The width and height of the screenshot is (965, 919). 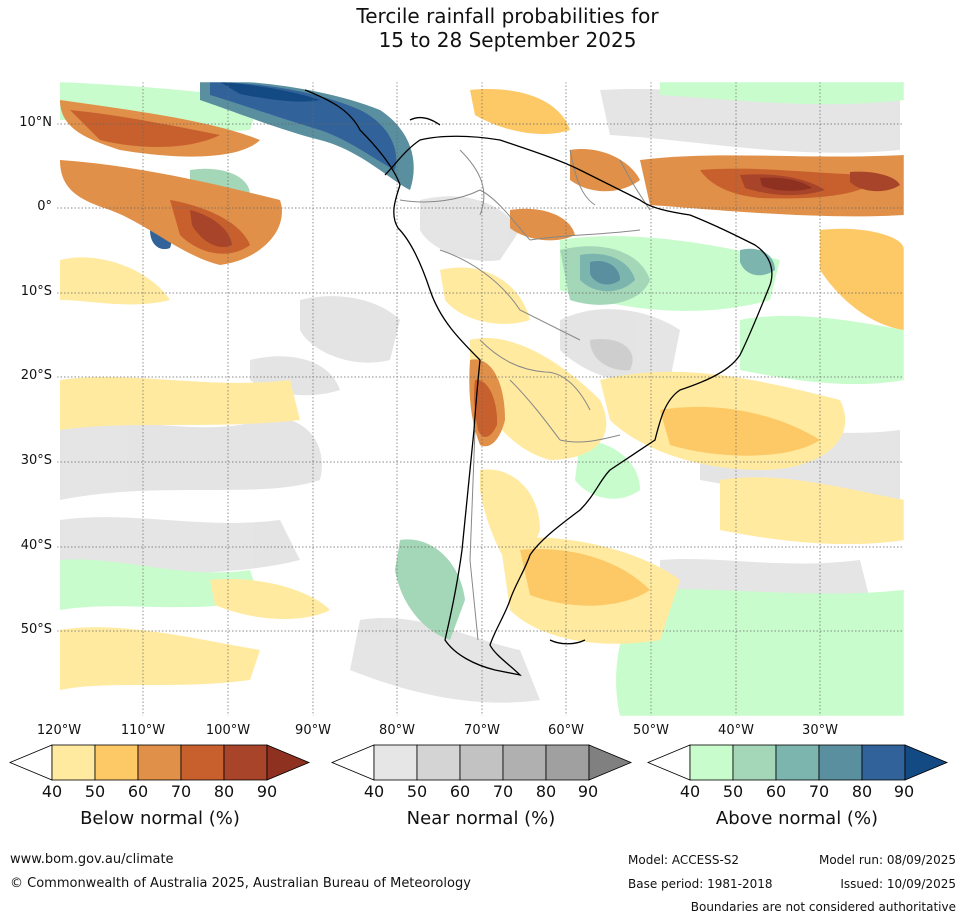 What do you see at coordinates (588, 791) in the screenshot?
I see `near-tick-90: 90` at bounding box center [588, 791].